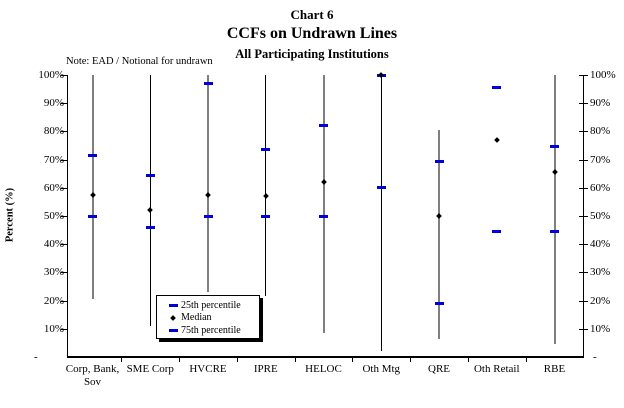  I want to click on median-diamond-icon, so click(175, 317).